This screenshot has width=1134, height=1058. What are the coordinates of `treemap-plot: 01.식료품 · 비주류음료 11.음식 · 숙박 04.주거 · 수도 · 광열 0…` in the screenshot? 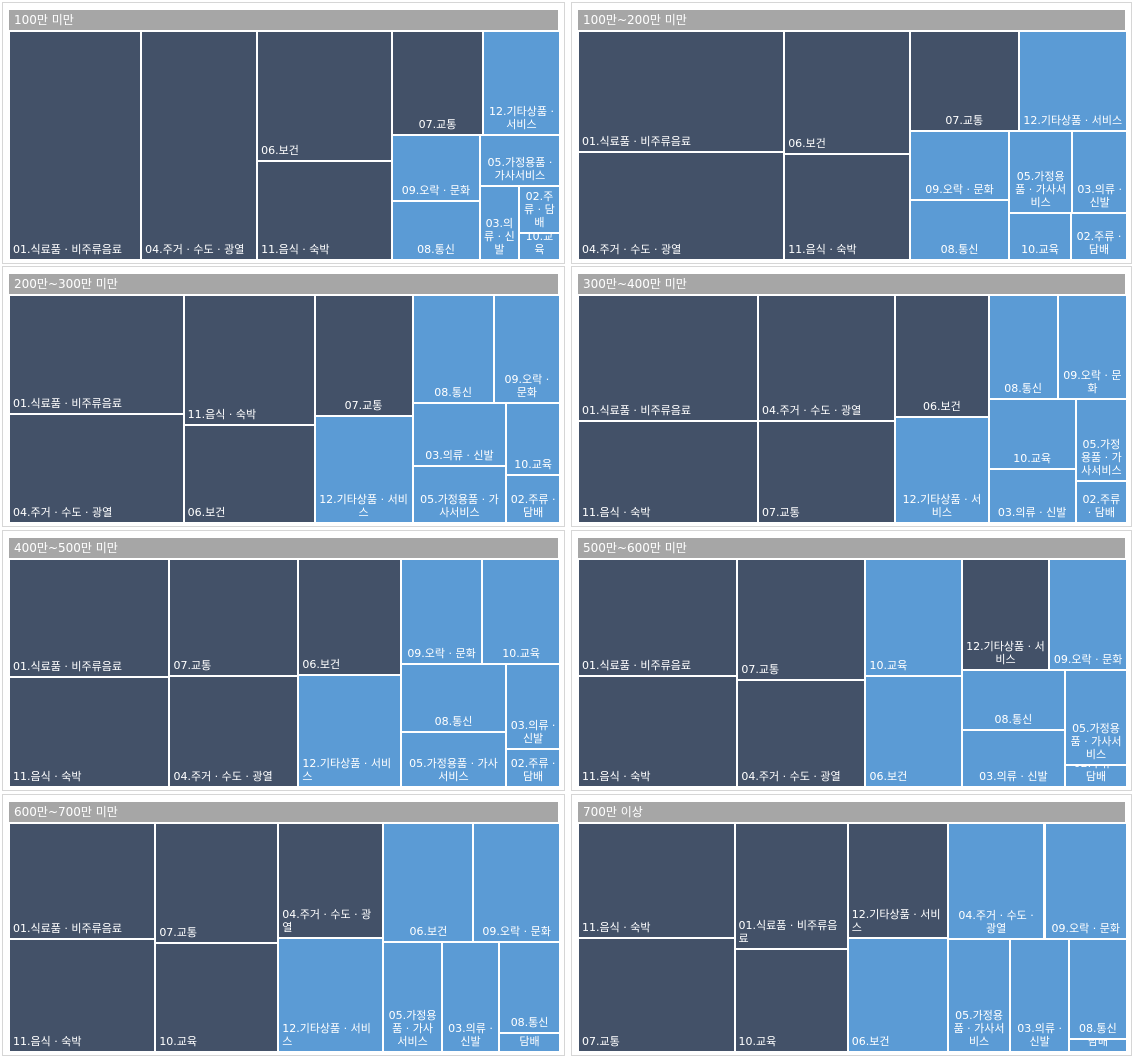 It's located at (852, 409).